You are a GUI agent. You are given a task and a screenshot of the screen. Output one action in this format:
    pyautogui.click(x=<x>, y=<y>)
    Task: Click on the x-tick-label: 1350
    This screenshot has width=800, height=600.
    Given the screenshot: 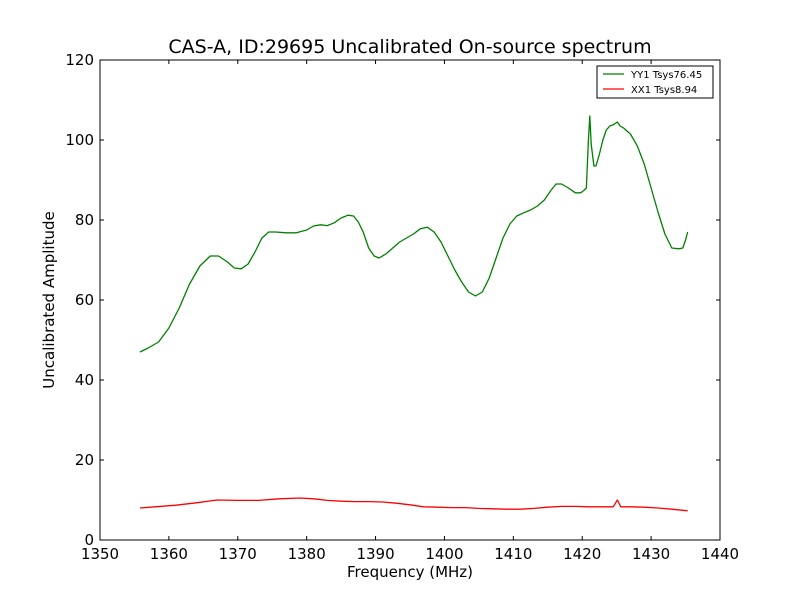 What is the action you would take?
    pyautogui.click(x=100, y=554)
    